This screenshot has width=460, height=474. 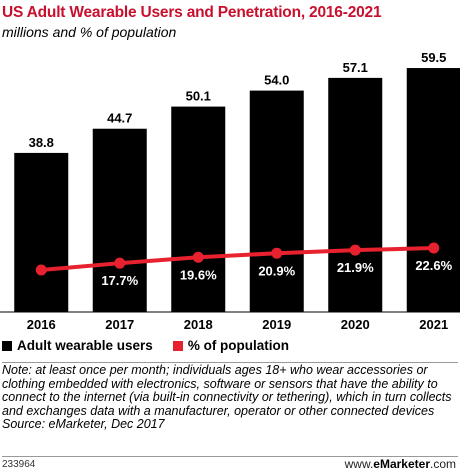 What do you see at coordinates (41, 324) in the screenshot?
I see `x-tick-label: 2016` at bounding box center [41, 324].